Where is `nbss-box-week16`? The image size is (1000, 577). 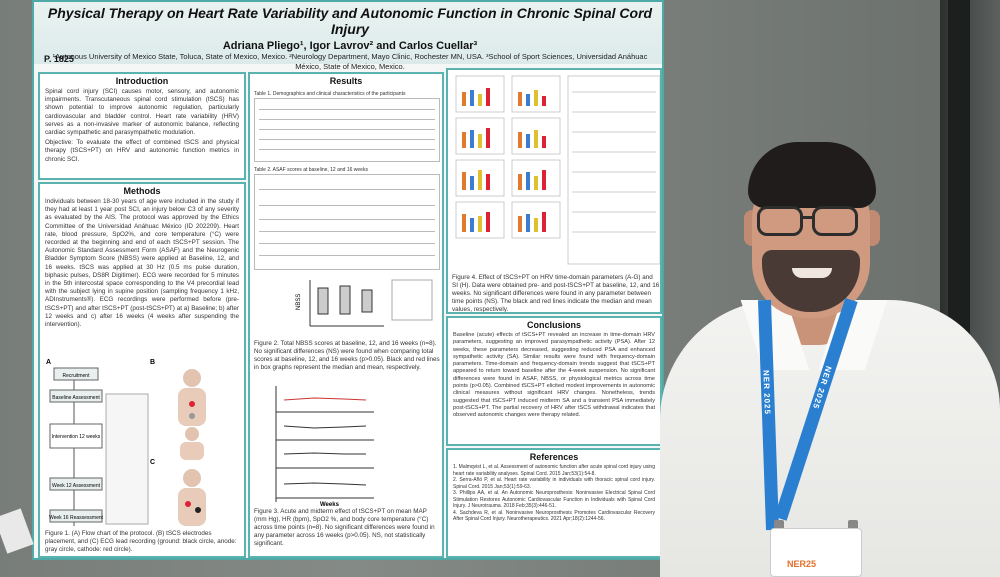 nbss-box-week16 is located at coordinates (367, 301).